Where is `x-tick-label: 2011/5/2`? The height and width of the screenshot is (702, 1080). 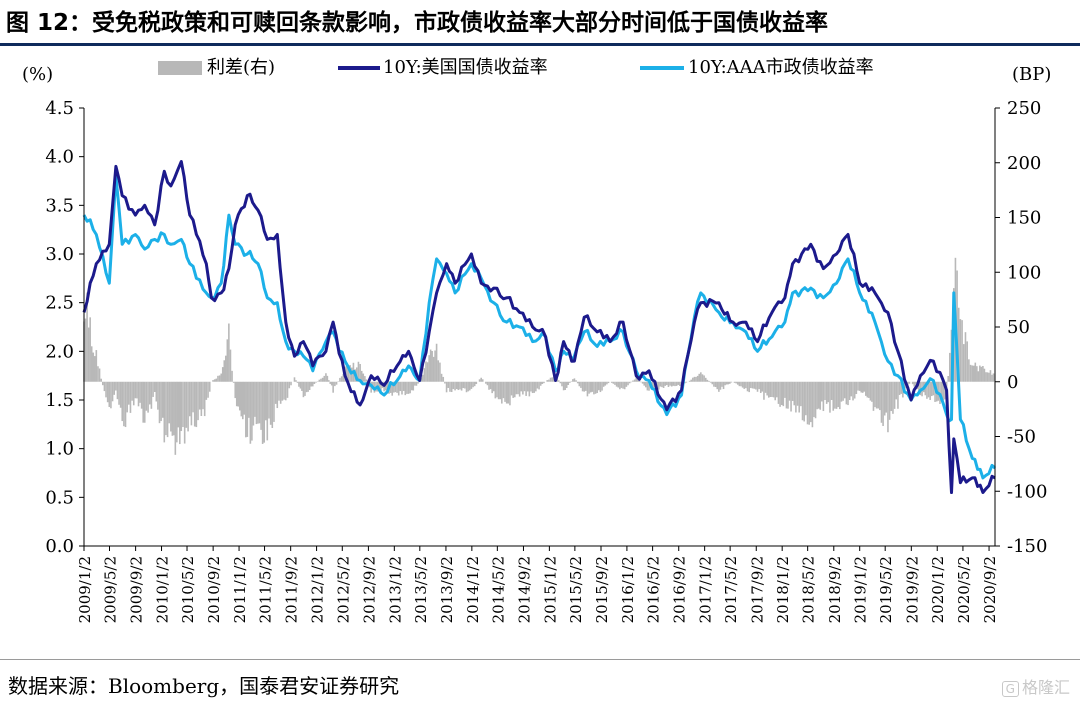 x-tick-label: 2011/5/2 is located at coordinates (266, 589).